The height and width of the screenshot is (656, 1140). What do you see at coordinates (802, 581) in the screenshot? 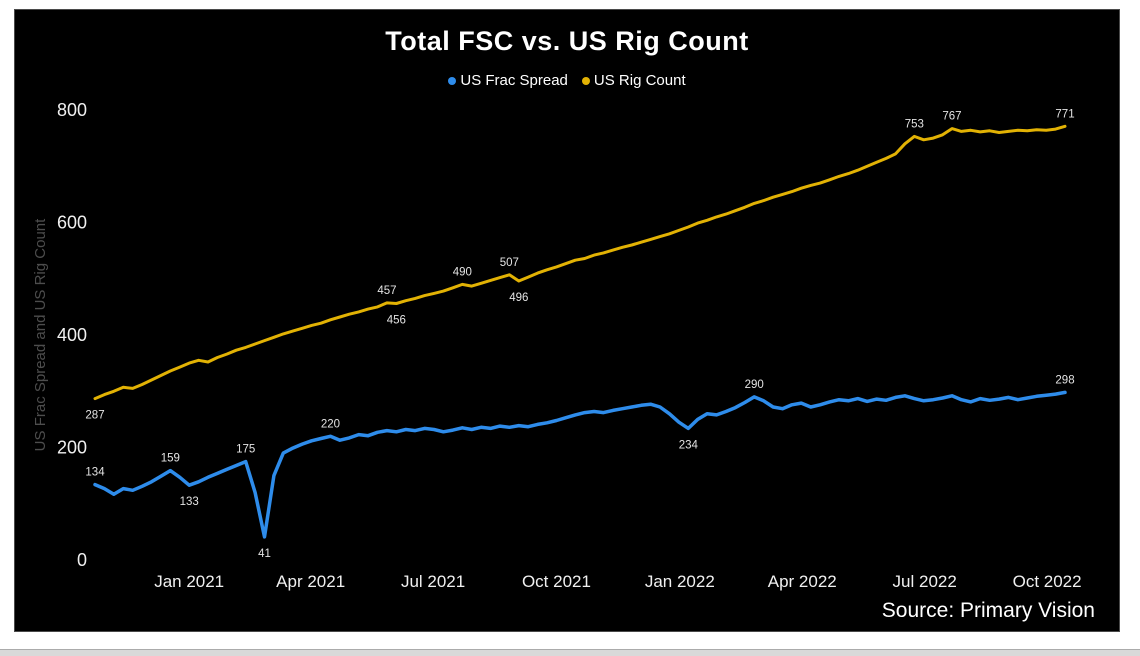
I see `x-tick-label: Apr 2022` at bounding box center [802, 581].